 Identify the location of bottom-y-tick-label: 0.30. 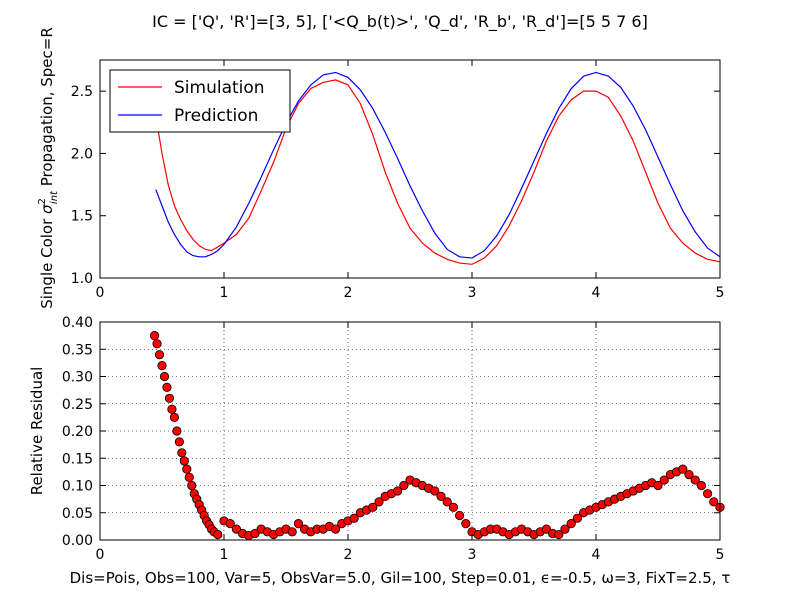
(77, 378).